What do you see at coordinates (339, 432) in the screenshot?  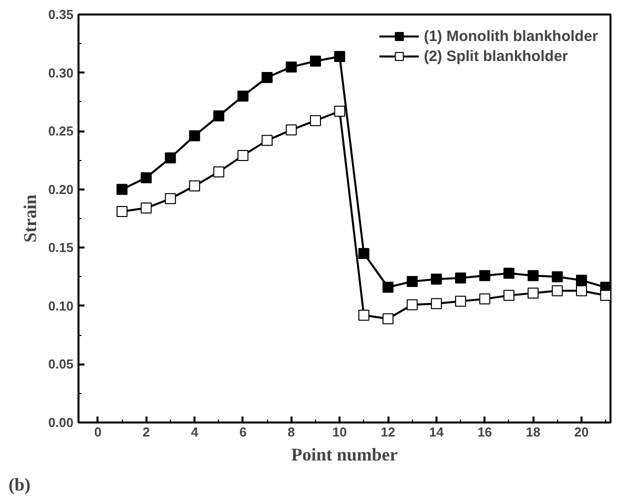 I see `x-tick-label: 10` at bounding box center [339, 432].